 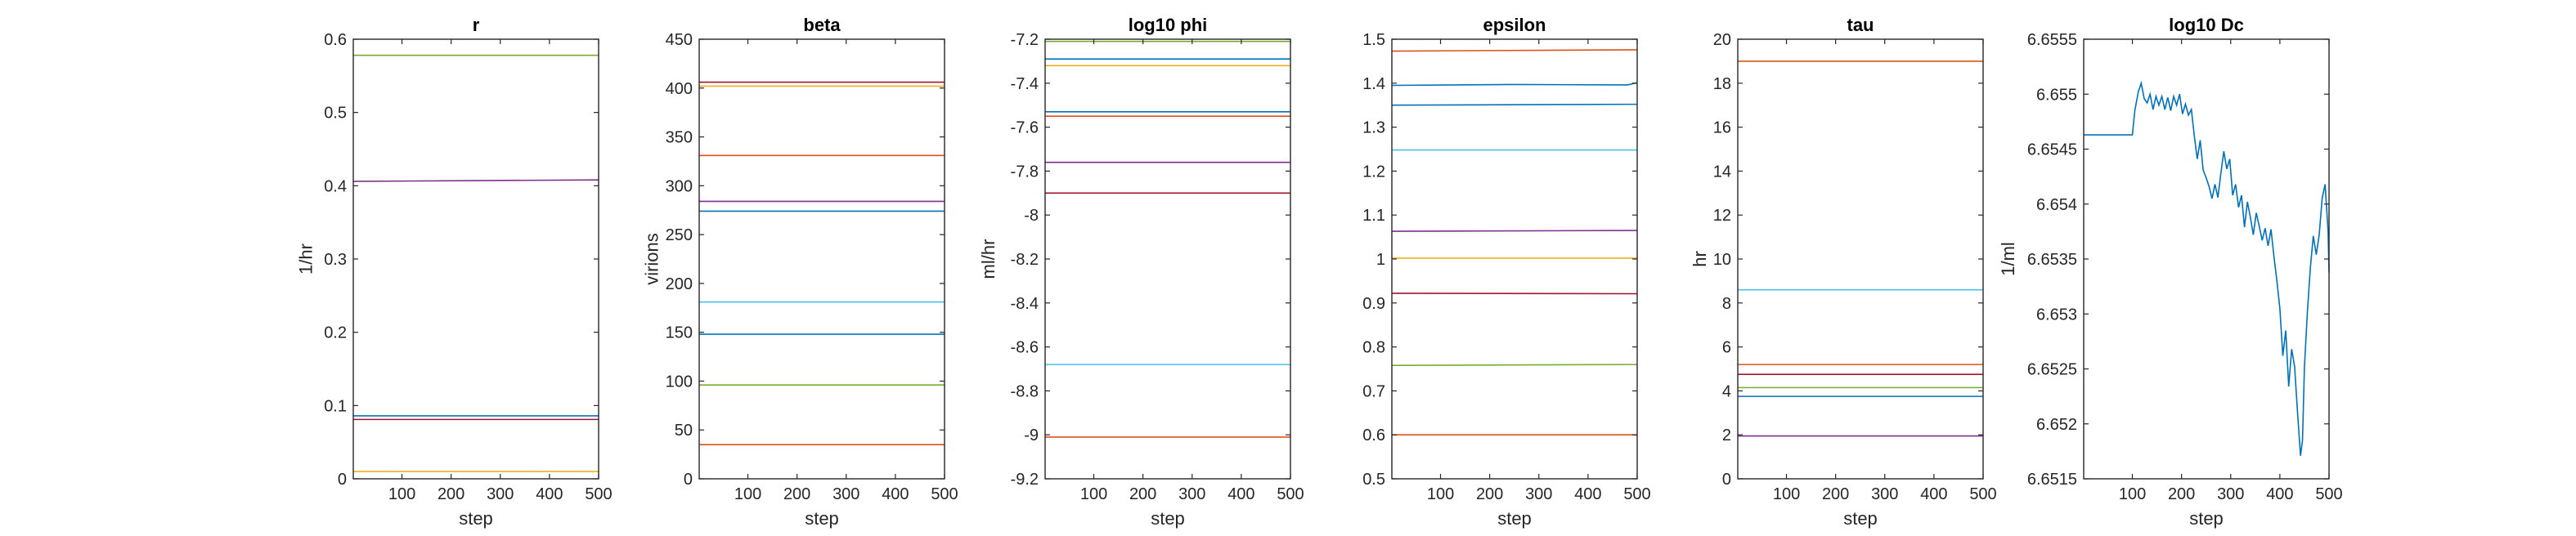 I want to click on y-tick-label: 6.6515, so click(x=2052, y=480).